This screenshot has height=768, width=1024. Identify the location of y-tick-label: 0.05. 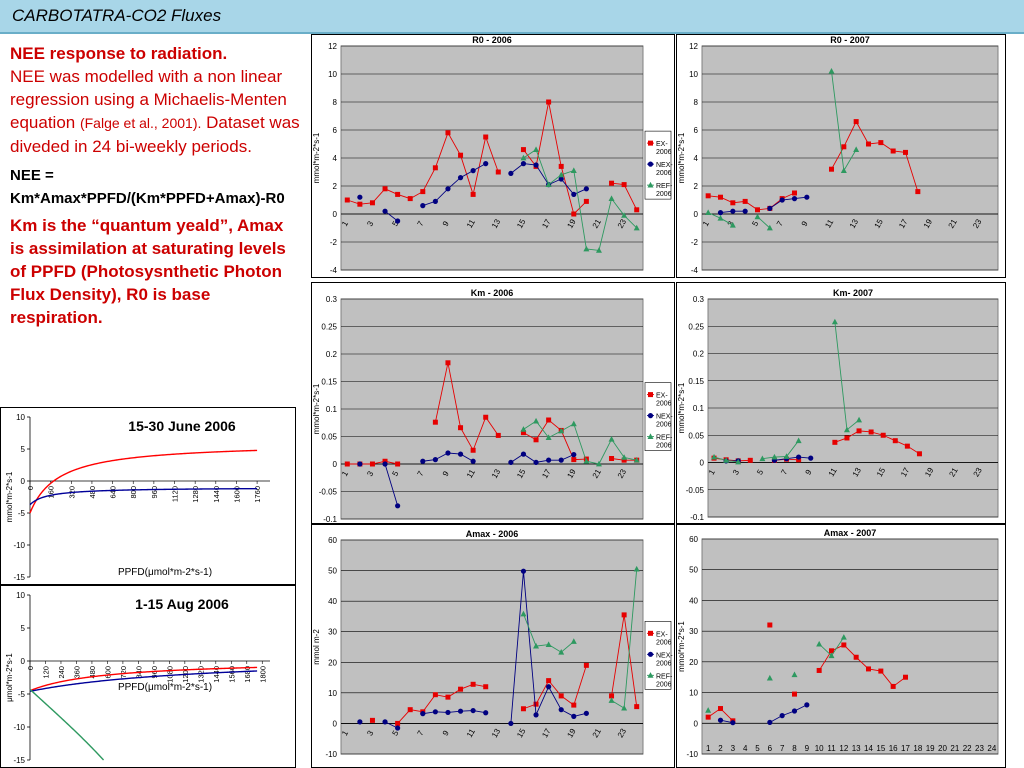
(329, 437).